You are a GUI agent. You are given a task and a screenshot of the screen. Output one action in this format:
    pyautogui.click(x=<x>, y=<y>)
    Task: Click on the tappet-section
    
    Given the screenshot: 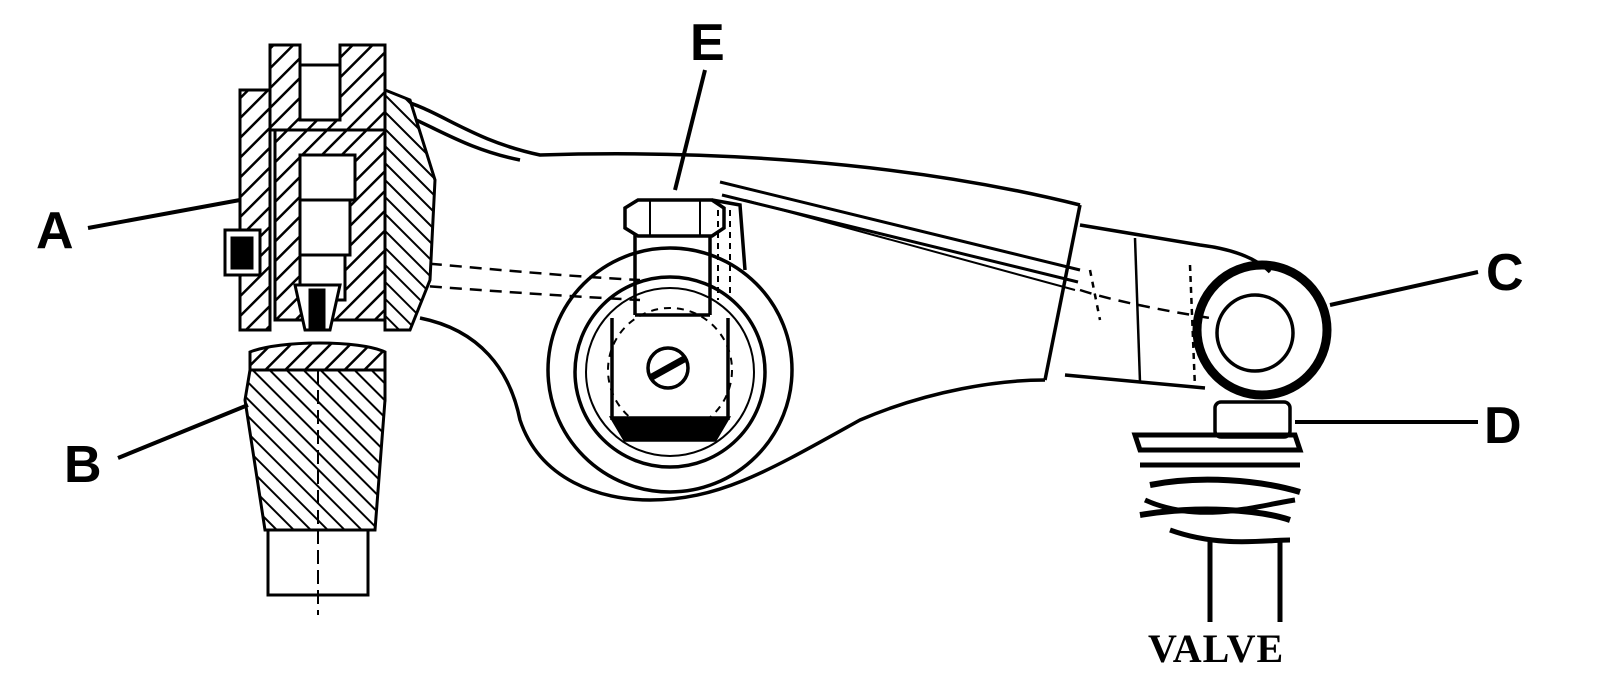 What is the action you would take?
    pyautogui.click(x=330, y=329)
    